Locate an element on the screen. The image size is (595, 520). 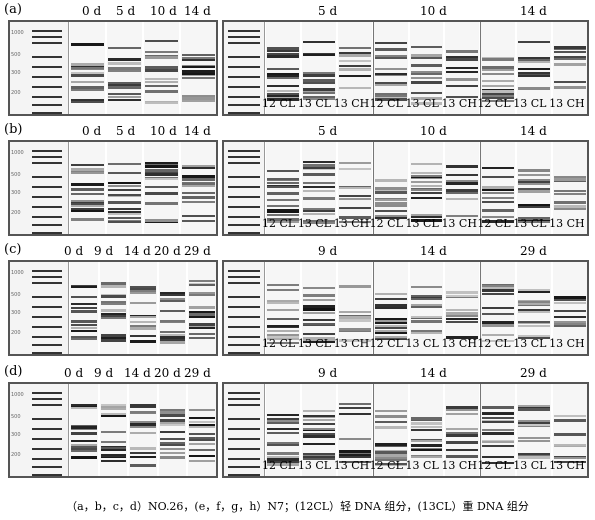
lane-label: 12 CL is located at coordinates (386, 103).